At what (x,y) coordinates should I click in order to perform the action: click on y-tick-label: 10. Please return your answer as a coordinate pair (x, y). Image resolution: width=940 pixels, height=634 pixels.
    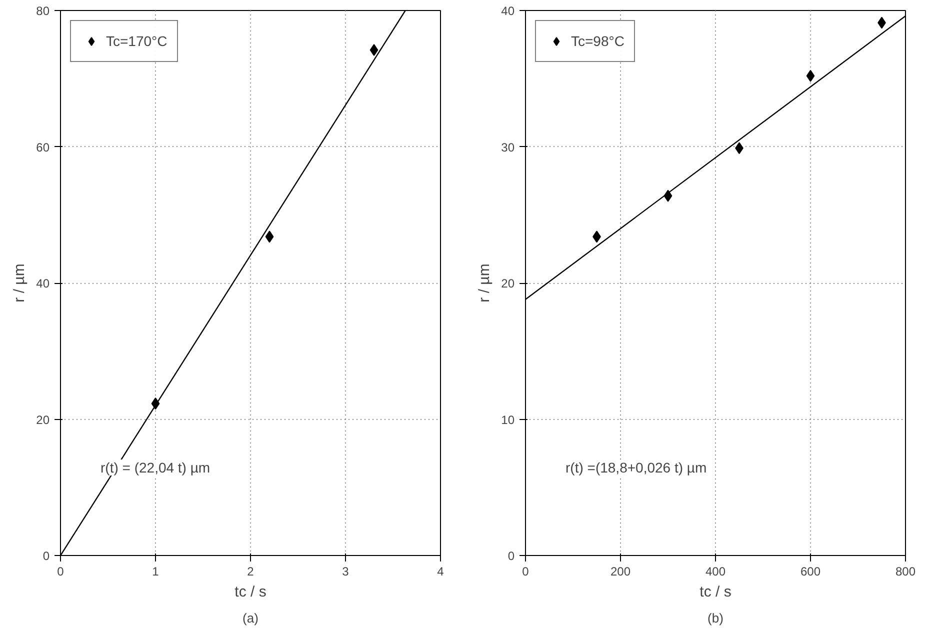
    Looking at the image, I should click on (508, 419).